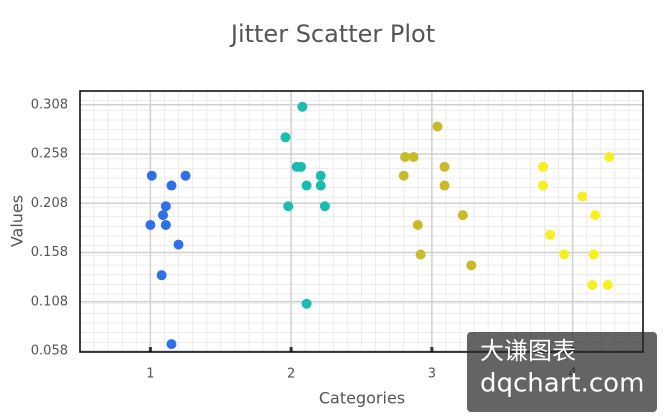 The height and width of the screenshot is (417, 667). What do you see at coordinates (562, 384) in the screenshot?
I see `watermark-text: dqchart.com` at bounding box center [562, 384].